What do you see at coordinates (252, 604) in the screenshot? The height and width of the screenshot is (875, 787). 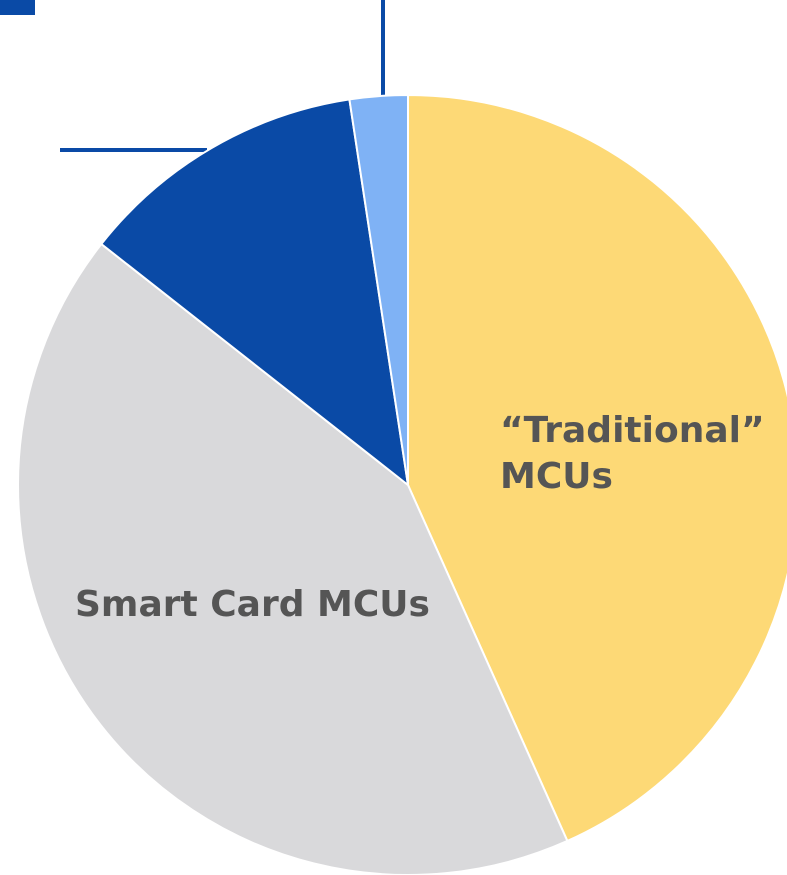 I see `slice-label: Smart Card MCUs` at bounding box center [252, 604].